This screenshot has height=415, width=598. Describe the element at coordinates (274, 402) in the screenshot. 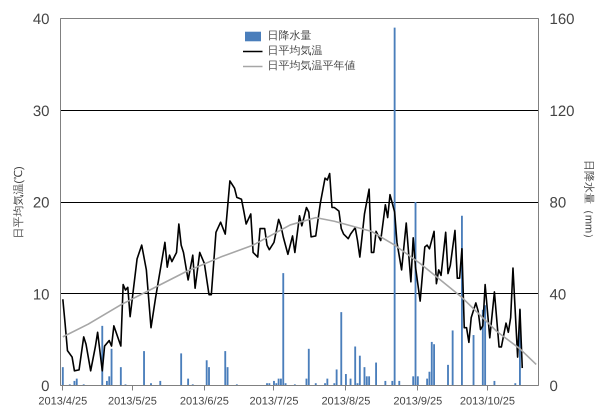

I see `x-tick-label: 2013/7/25` at that location.